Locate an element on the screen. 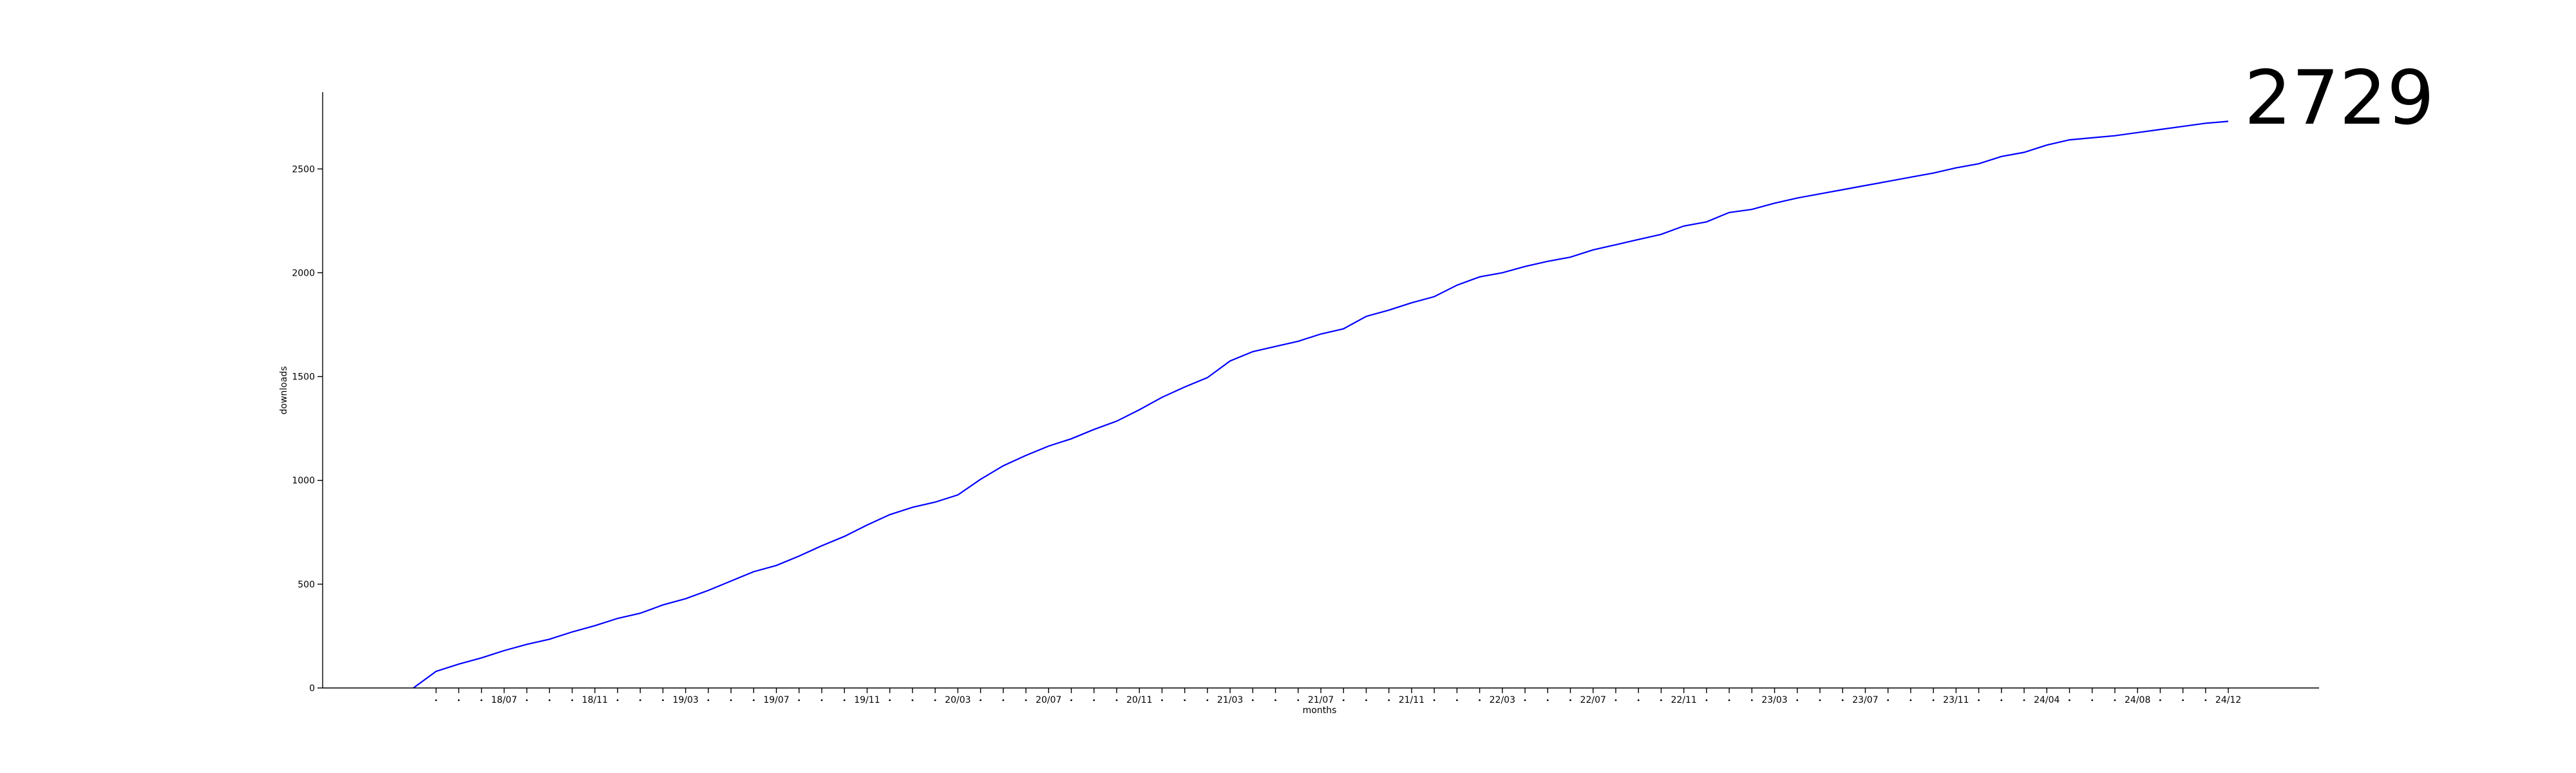 This screenshot has width=2576, height=773. x-tick-label: 22/03 is located at coordinates (1502, 700).